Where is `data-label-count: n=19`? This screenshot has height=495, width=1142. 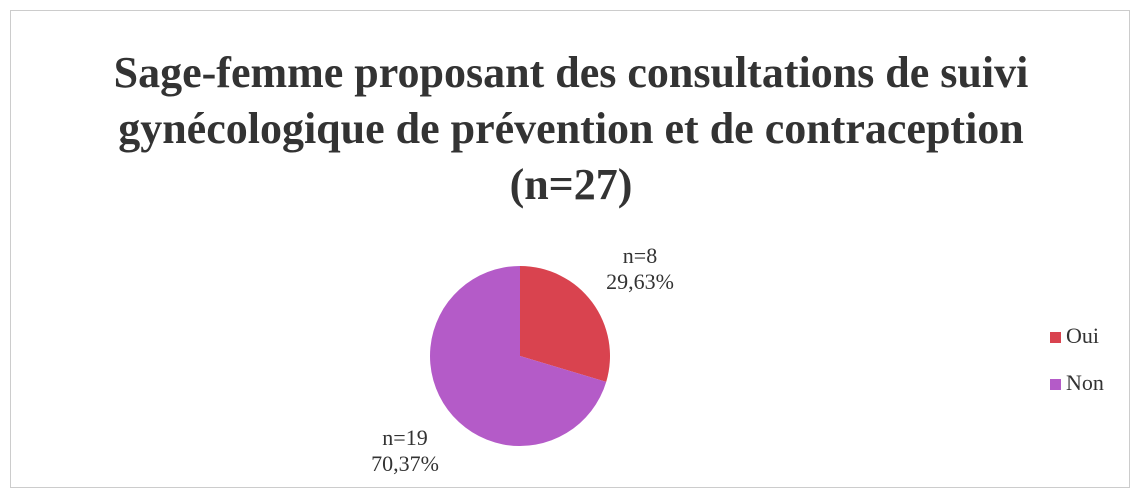 data-label-count: n=19 is located at coordinates (404, 437).